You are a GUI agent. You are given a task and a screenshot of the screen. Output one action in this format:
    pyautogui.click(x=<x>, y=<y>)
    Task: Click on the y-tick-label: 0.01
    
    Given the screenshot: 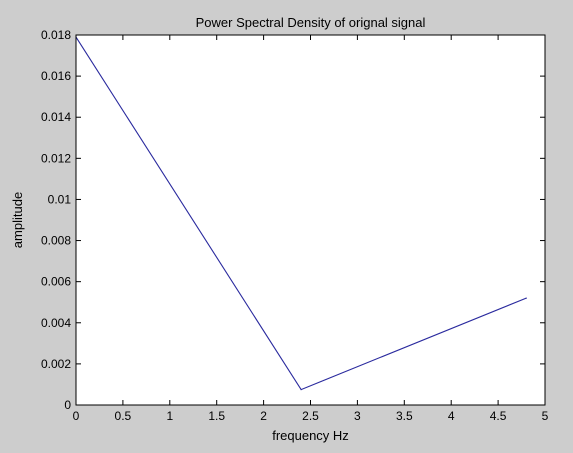 What is the action you would take?
    pyautogui.click(x=60, y=199)
    